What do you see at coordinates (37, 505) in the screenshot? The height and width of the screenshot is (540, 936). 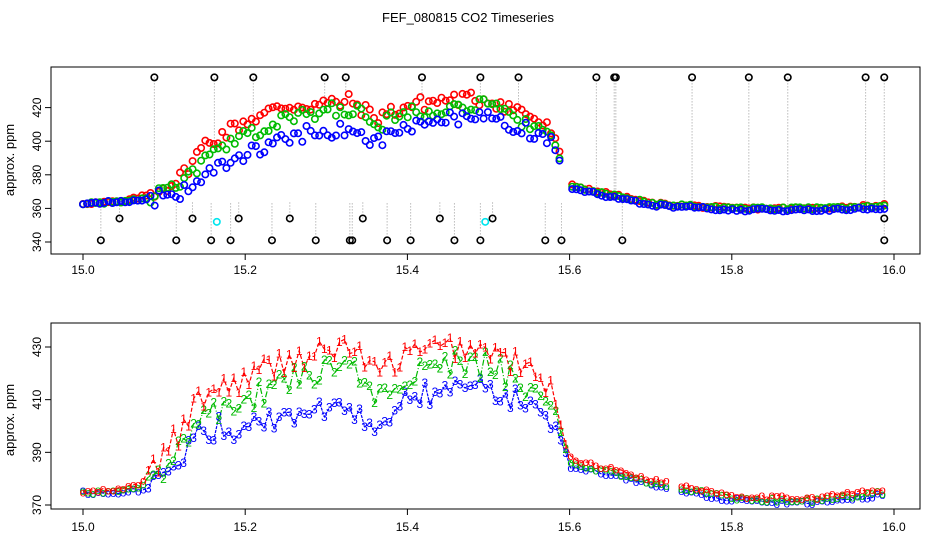 I see `bottom-y-tick-label: 370` at bounding box center [37, 505].